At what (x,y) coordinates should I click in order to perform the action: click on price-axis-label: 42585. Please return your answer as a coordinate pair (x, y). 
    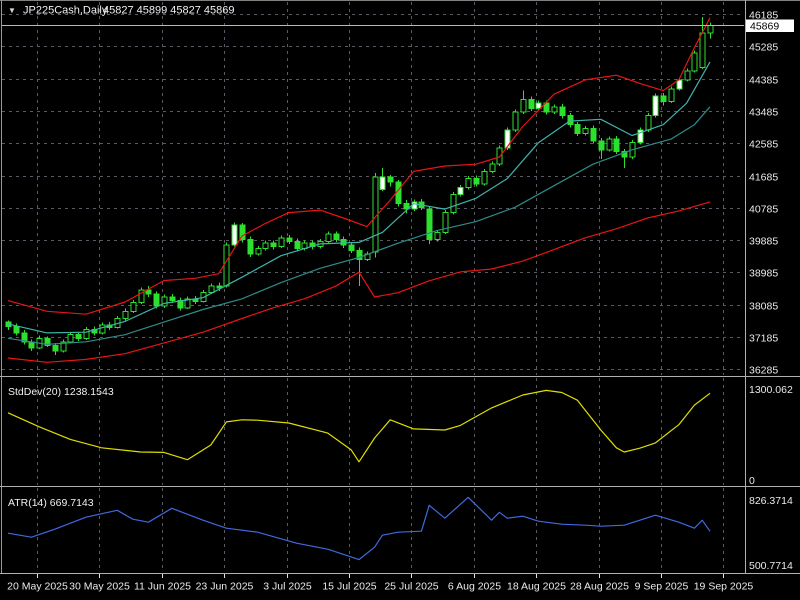
    Looking at the image, I should click on (763, 144).